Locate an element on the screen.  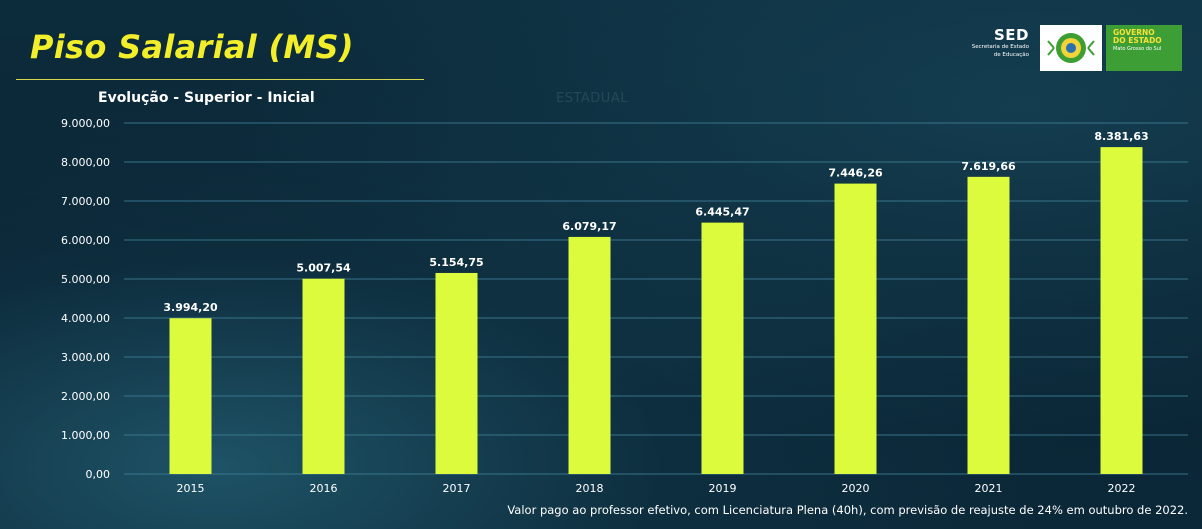
data-label: 6.079,17 is located at coordinates (589, 226).